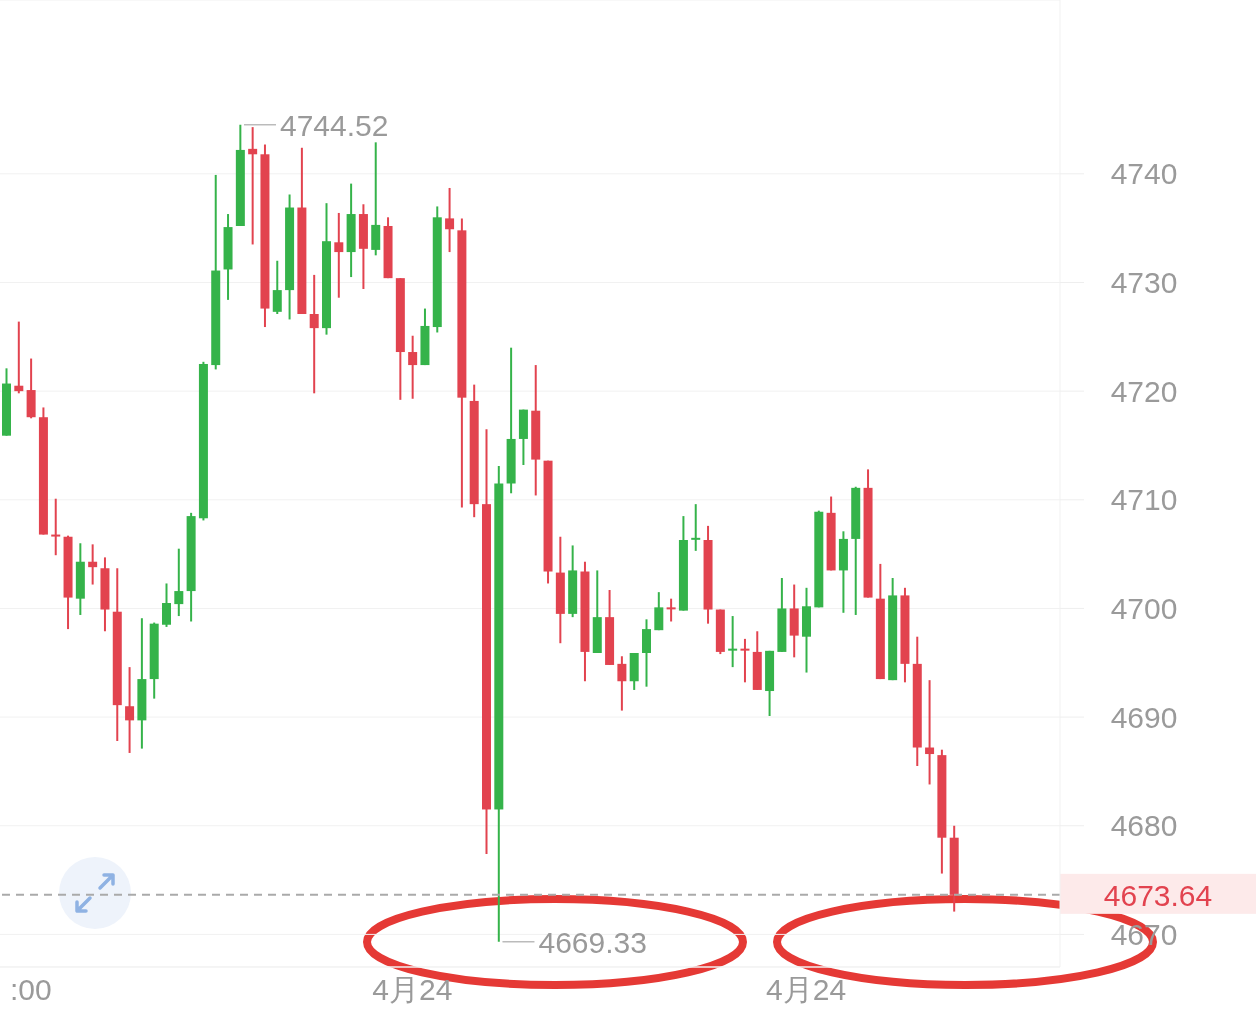  What do you see at coordinates (1144, 174) in the screenshot?
I see `y-tick-label: 4740` at bounding box center [1144, 174].